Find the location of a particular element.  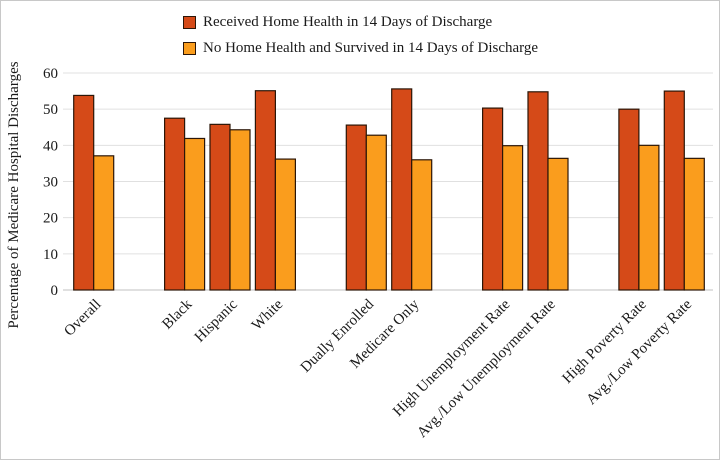

bar-series2-black is located at coordinates (195, 214).